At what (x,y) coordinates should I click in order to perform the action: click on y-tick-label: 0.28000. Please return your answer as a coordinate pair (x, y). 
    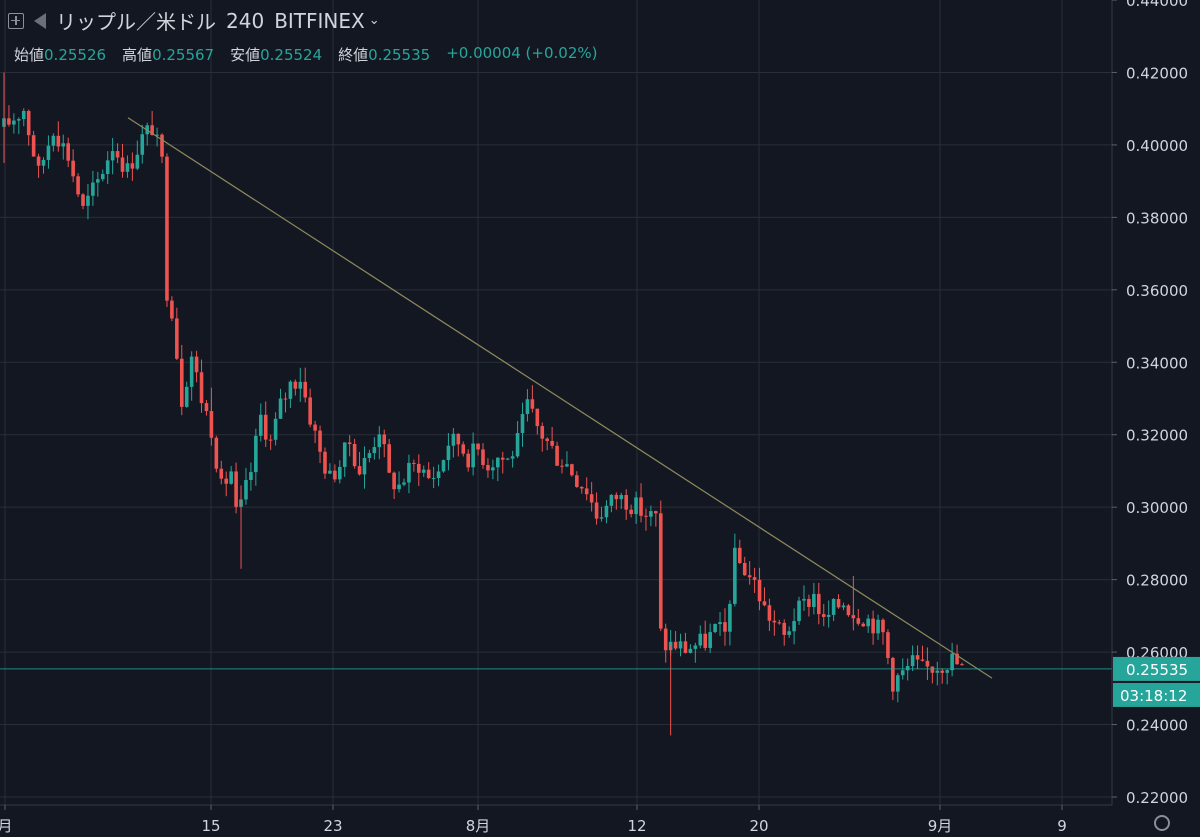
    Looking at the image, I should click on (1157, 581).